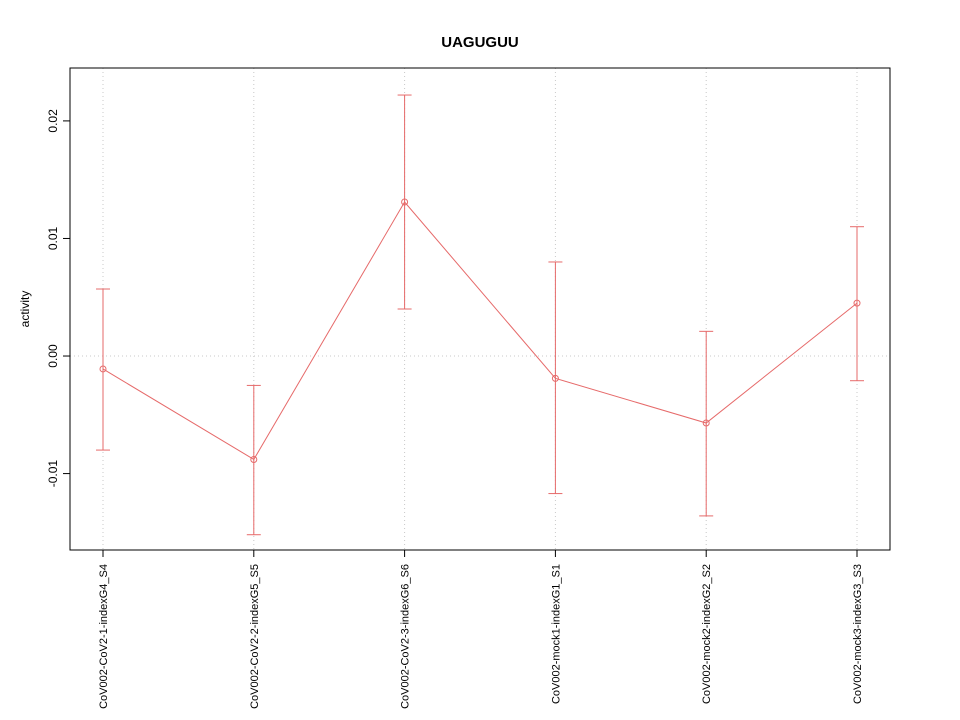  Describe the element at coordinates (480, 42) in the screenshot. I see `chart-title: UAGUGUU` at that location.